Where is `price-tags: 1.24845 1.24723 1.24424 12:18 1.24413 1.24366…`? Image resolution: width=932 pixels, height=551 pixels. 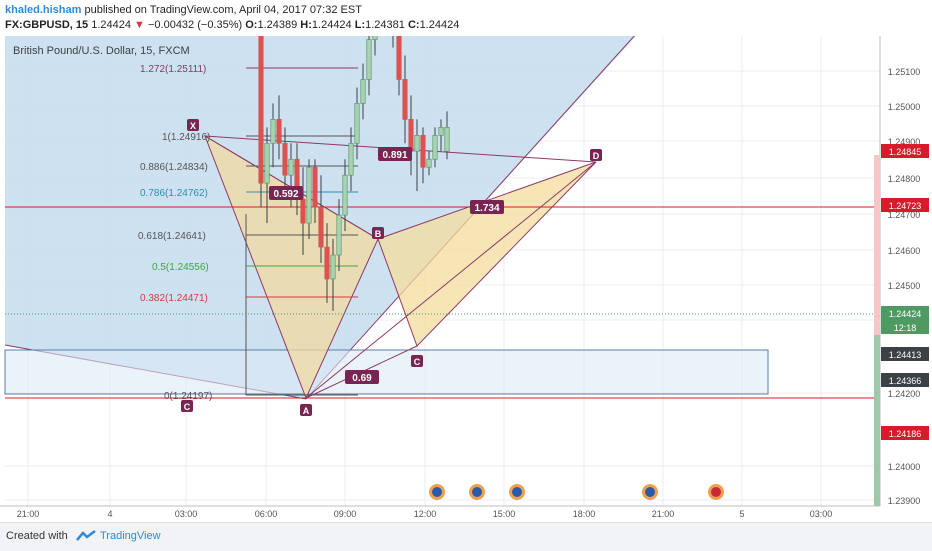
price-tags: 1.24845 1.24723 1.24424 12:18 1.24413 1.24366… is located at coordinates (905, 292).